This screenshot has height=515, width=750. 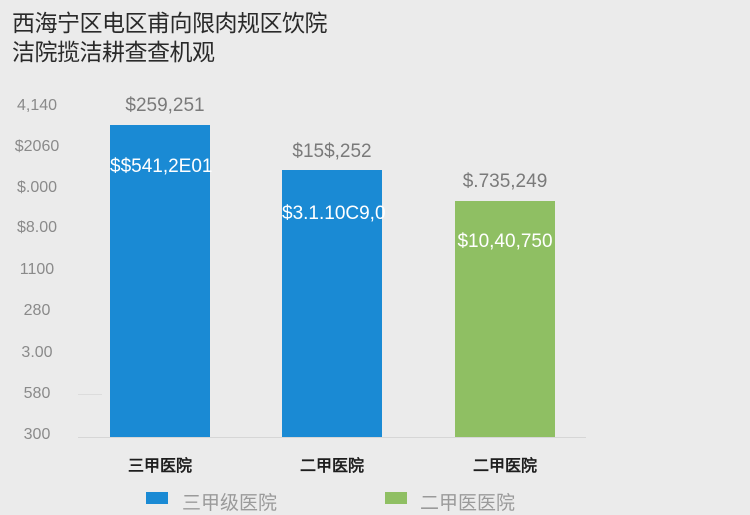 What do you see at coordinates (505, 241) in the screenshot?
I see `bar-inner-label: $10,40,750` at bounding box center [505, 241].